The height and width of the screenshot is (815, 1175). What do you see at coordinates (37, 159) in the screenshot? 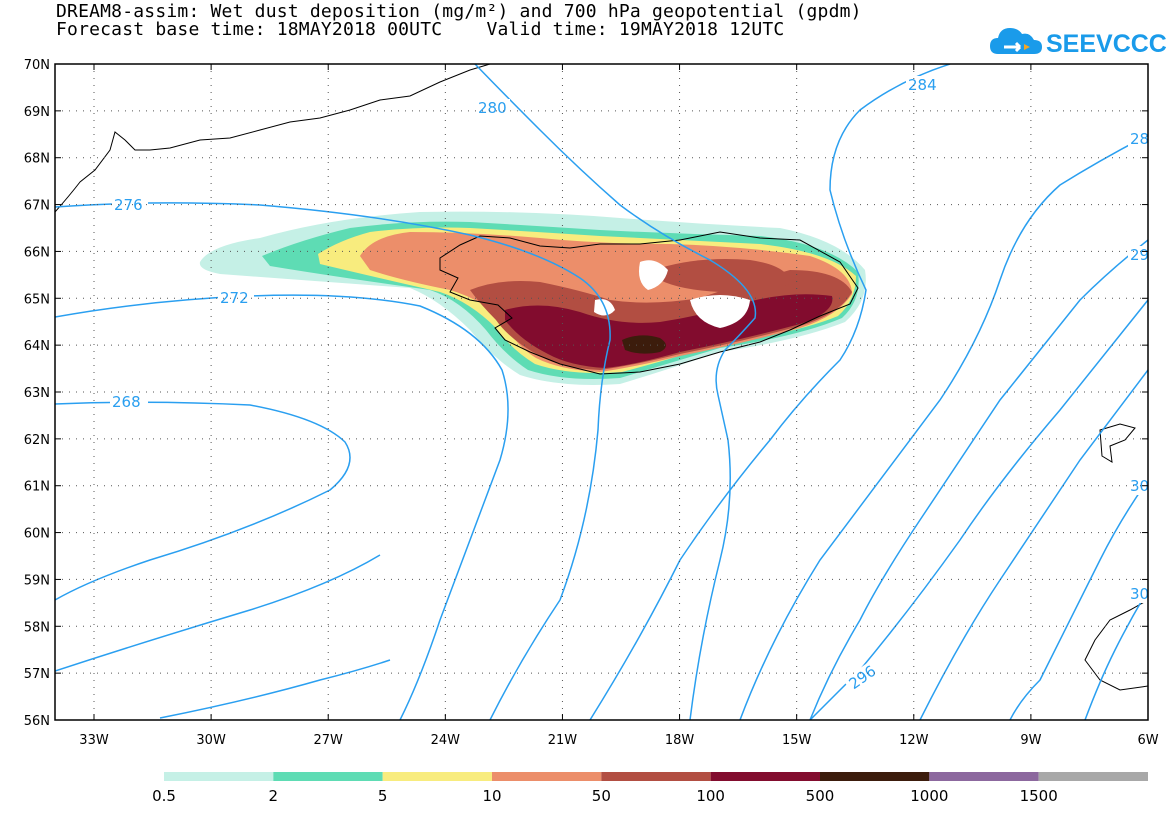
I see `latitude-label: 68N` at bounding box center [37, 159].